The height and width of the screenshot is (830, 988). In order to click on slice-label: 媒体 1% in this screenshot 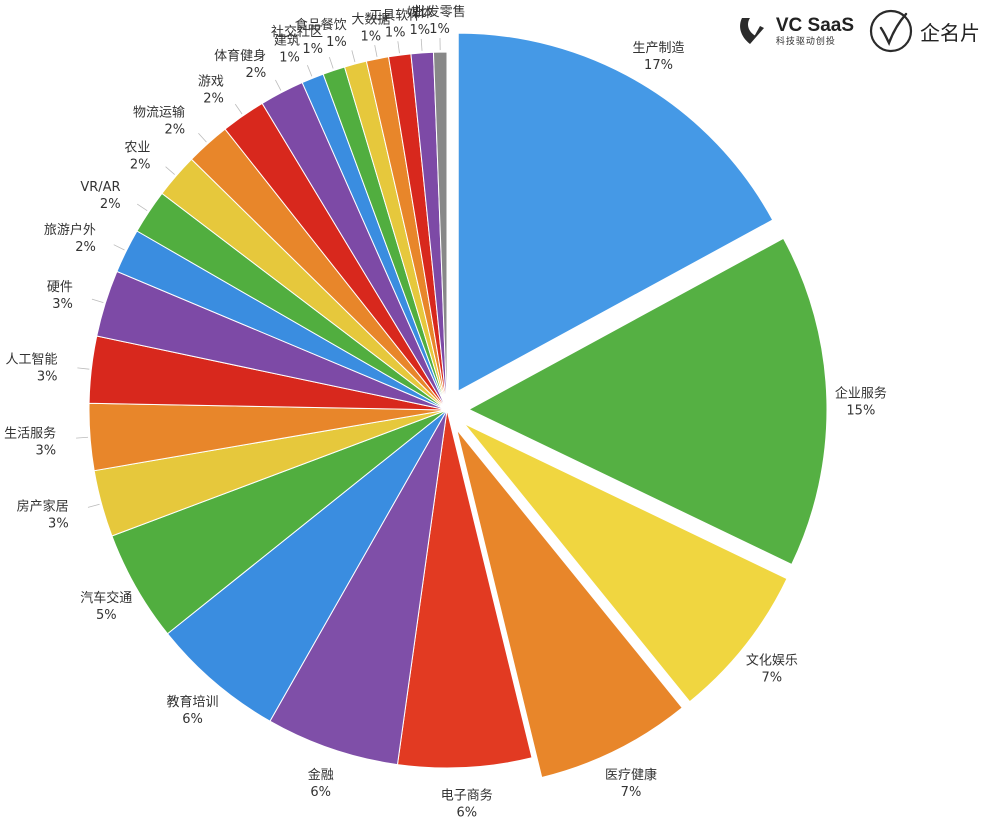, I will do `click(420, 22)`.